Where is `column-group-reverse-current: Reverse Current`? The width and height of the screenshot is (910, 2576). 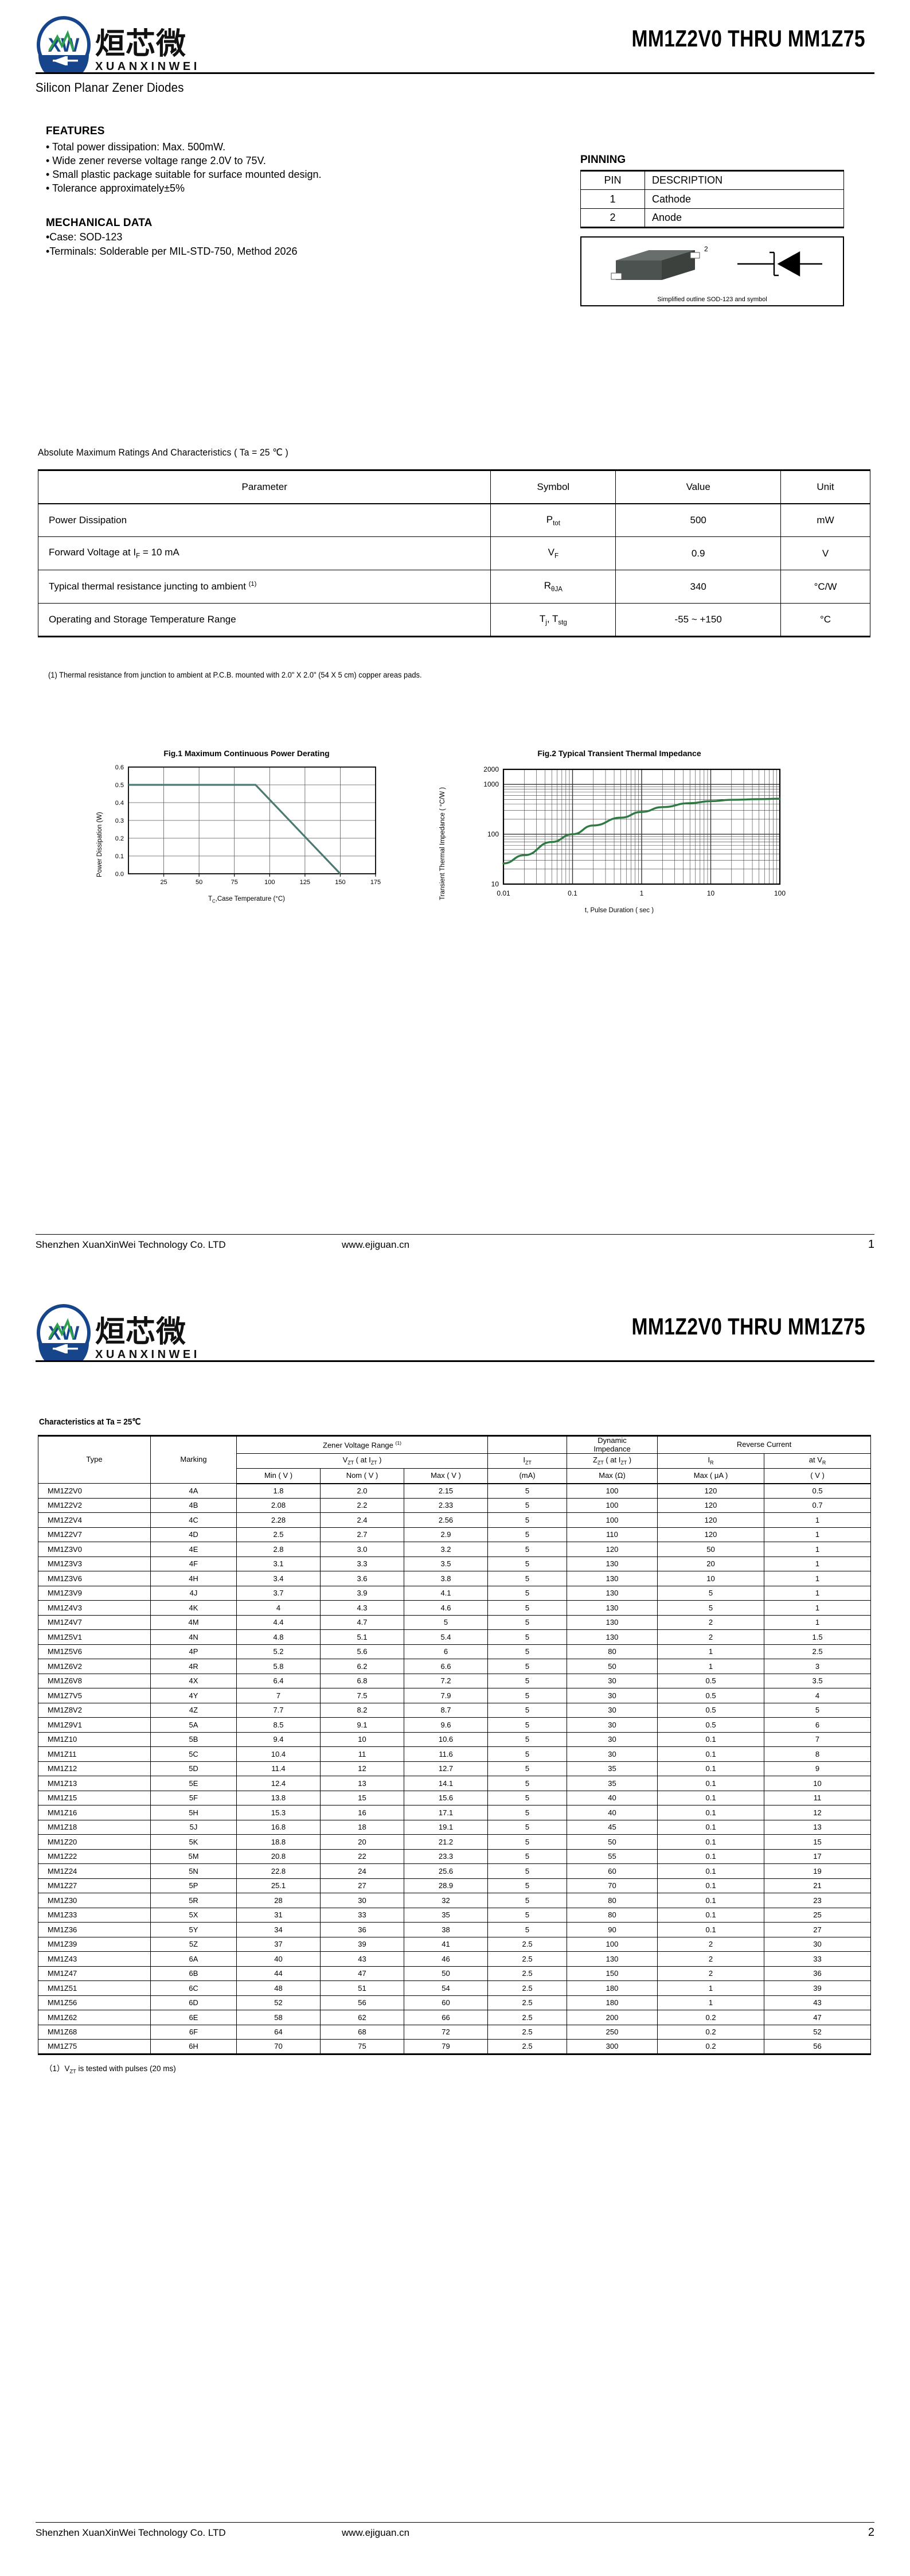 column-group-reverse-current: Reverse Current is located at coordinates (764, 1444).